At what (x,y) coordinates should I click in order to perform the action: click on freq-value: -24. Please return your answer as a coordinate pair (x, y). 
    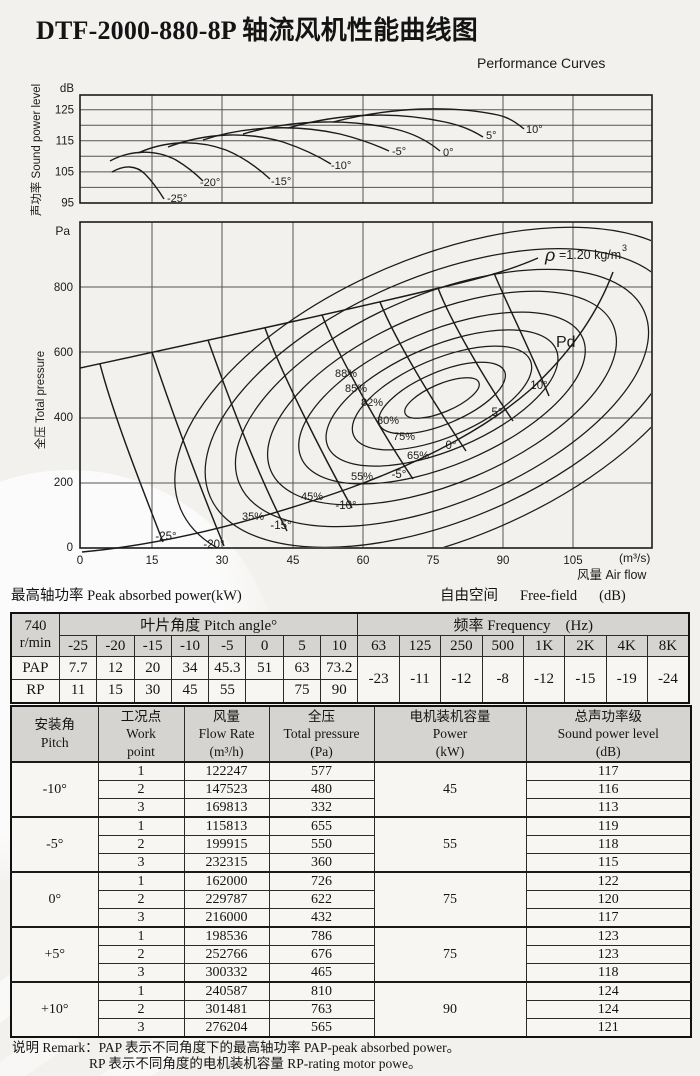
    Looking at the image, I should click on (668, 679).